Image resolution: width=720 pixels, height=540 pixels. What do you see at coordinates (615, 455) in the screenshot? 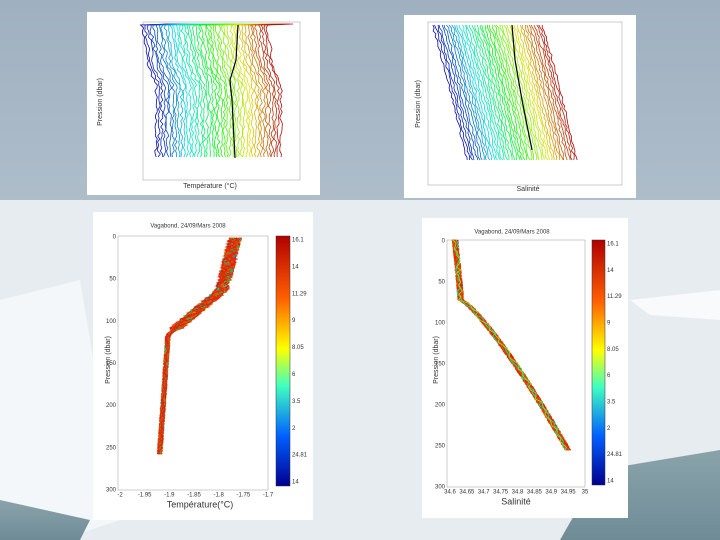
I see `colorbar-label: 24.81` at bounding box center [615, 455].